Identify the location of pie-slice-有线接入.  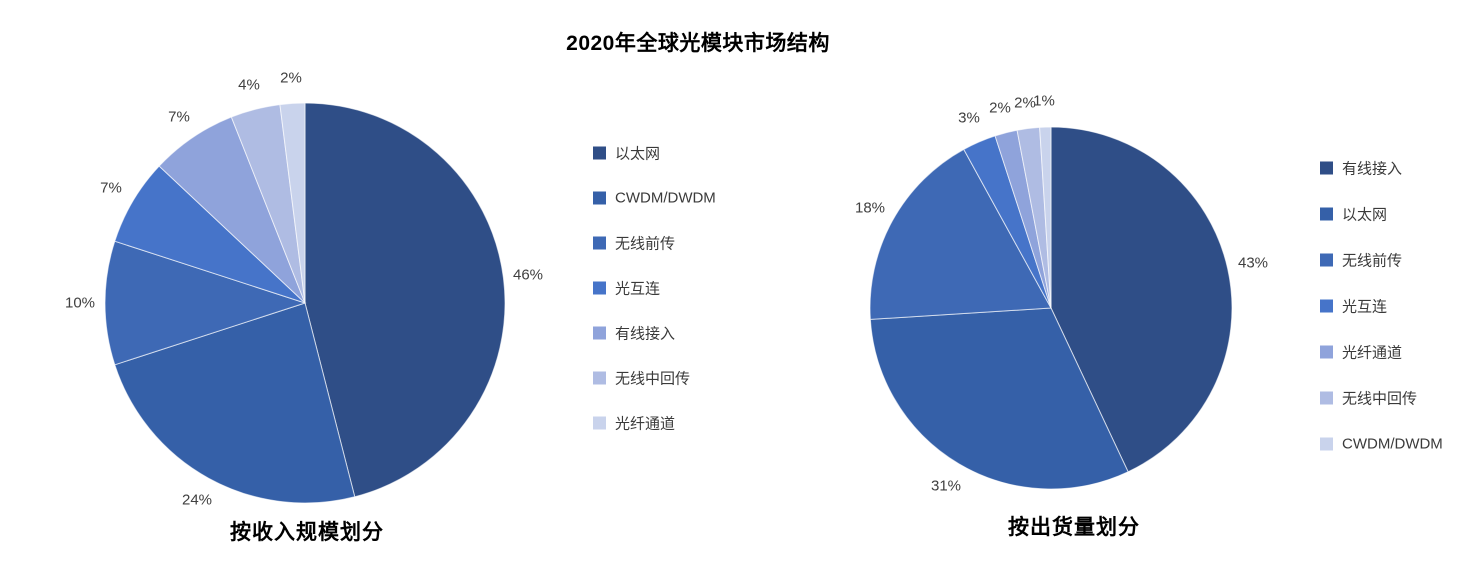
(1141, 299).